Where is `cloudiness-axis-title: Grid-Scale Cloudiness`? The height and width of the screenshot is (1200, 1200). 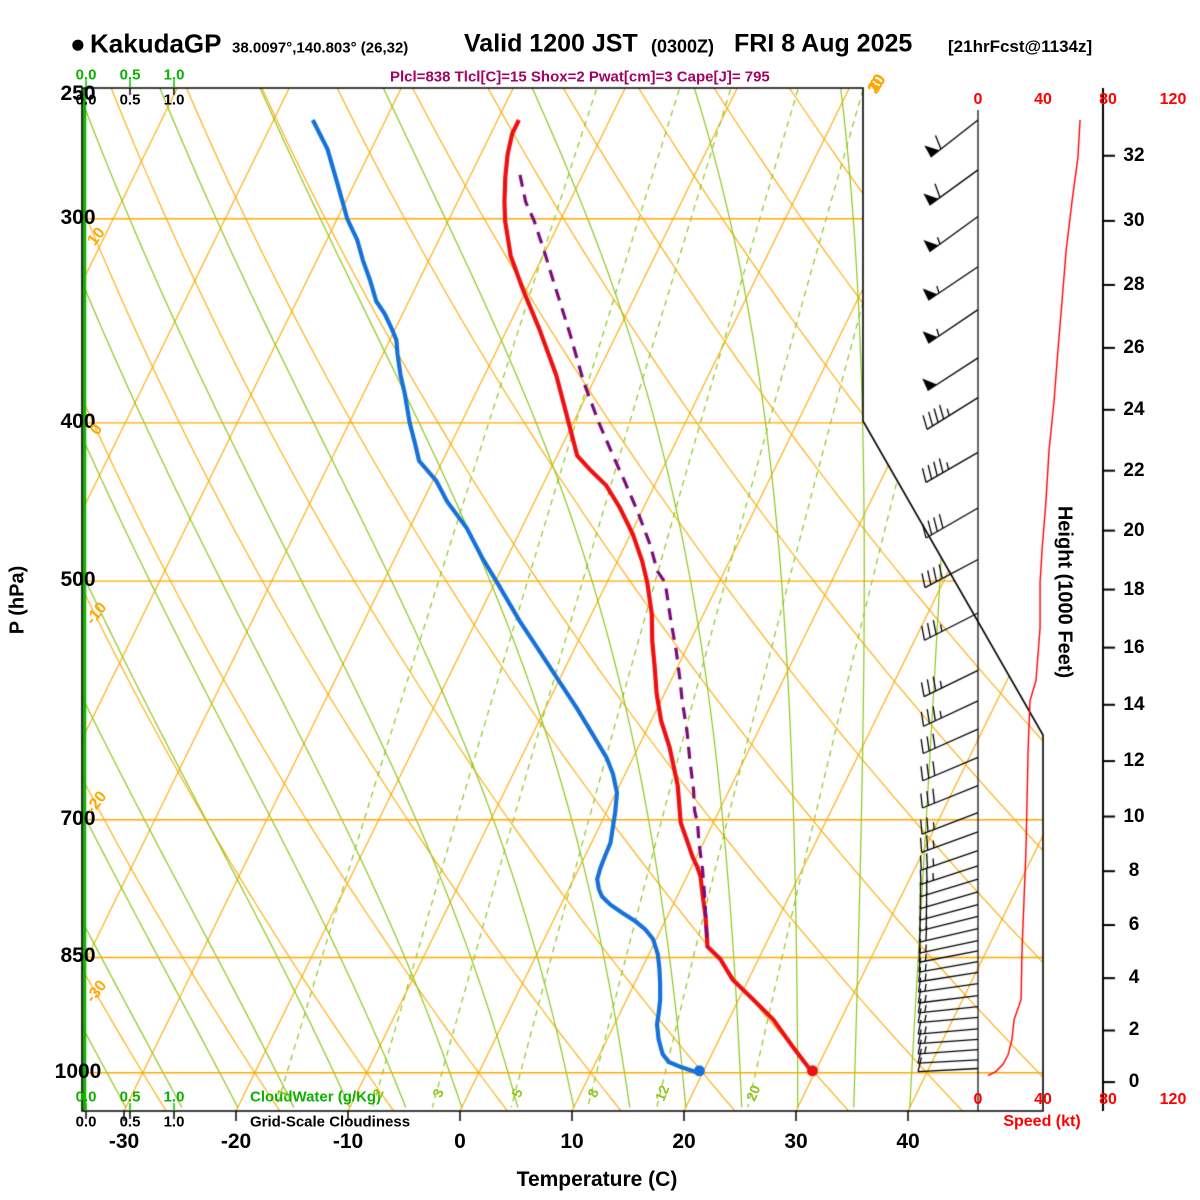 cloudiness-axis-title: Grid-Scale Cloudiness is located at coordinates (330, 1122).